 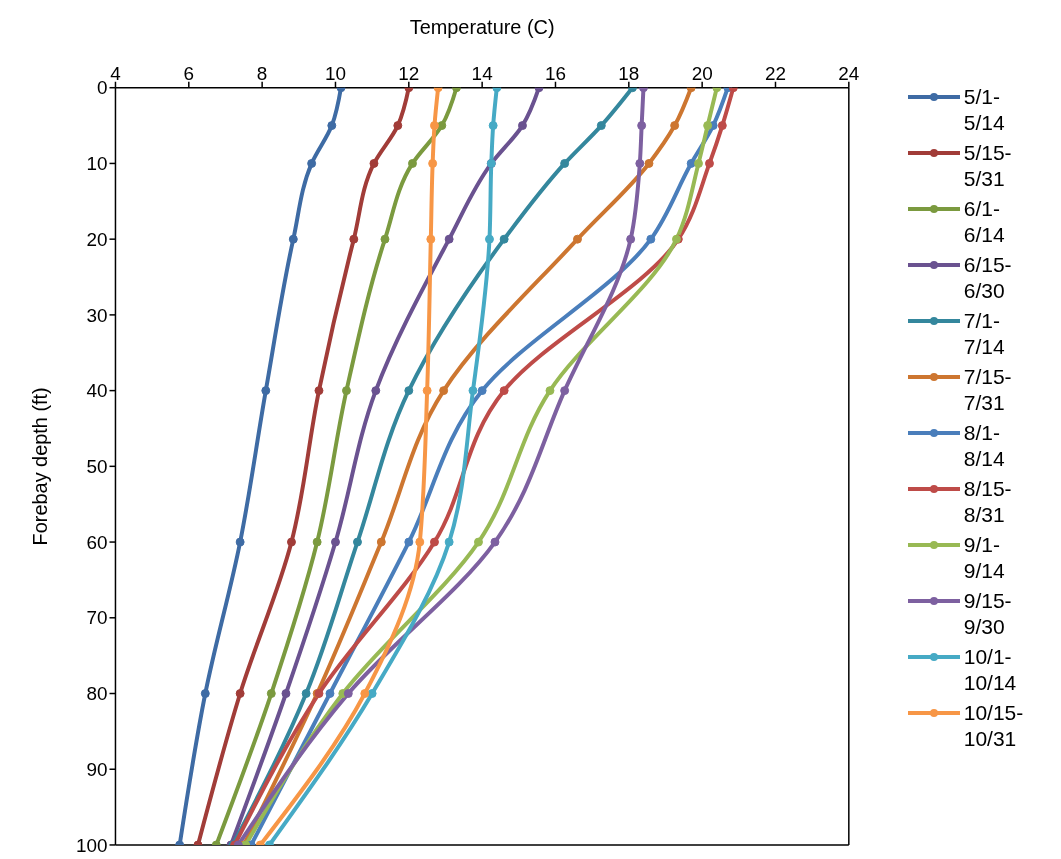 I want to click on y-tick-label: 40, so click(x=97, y=391).